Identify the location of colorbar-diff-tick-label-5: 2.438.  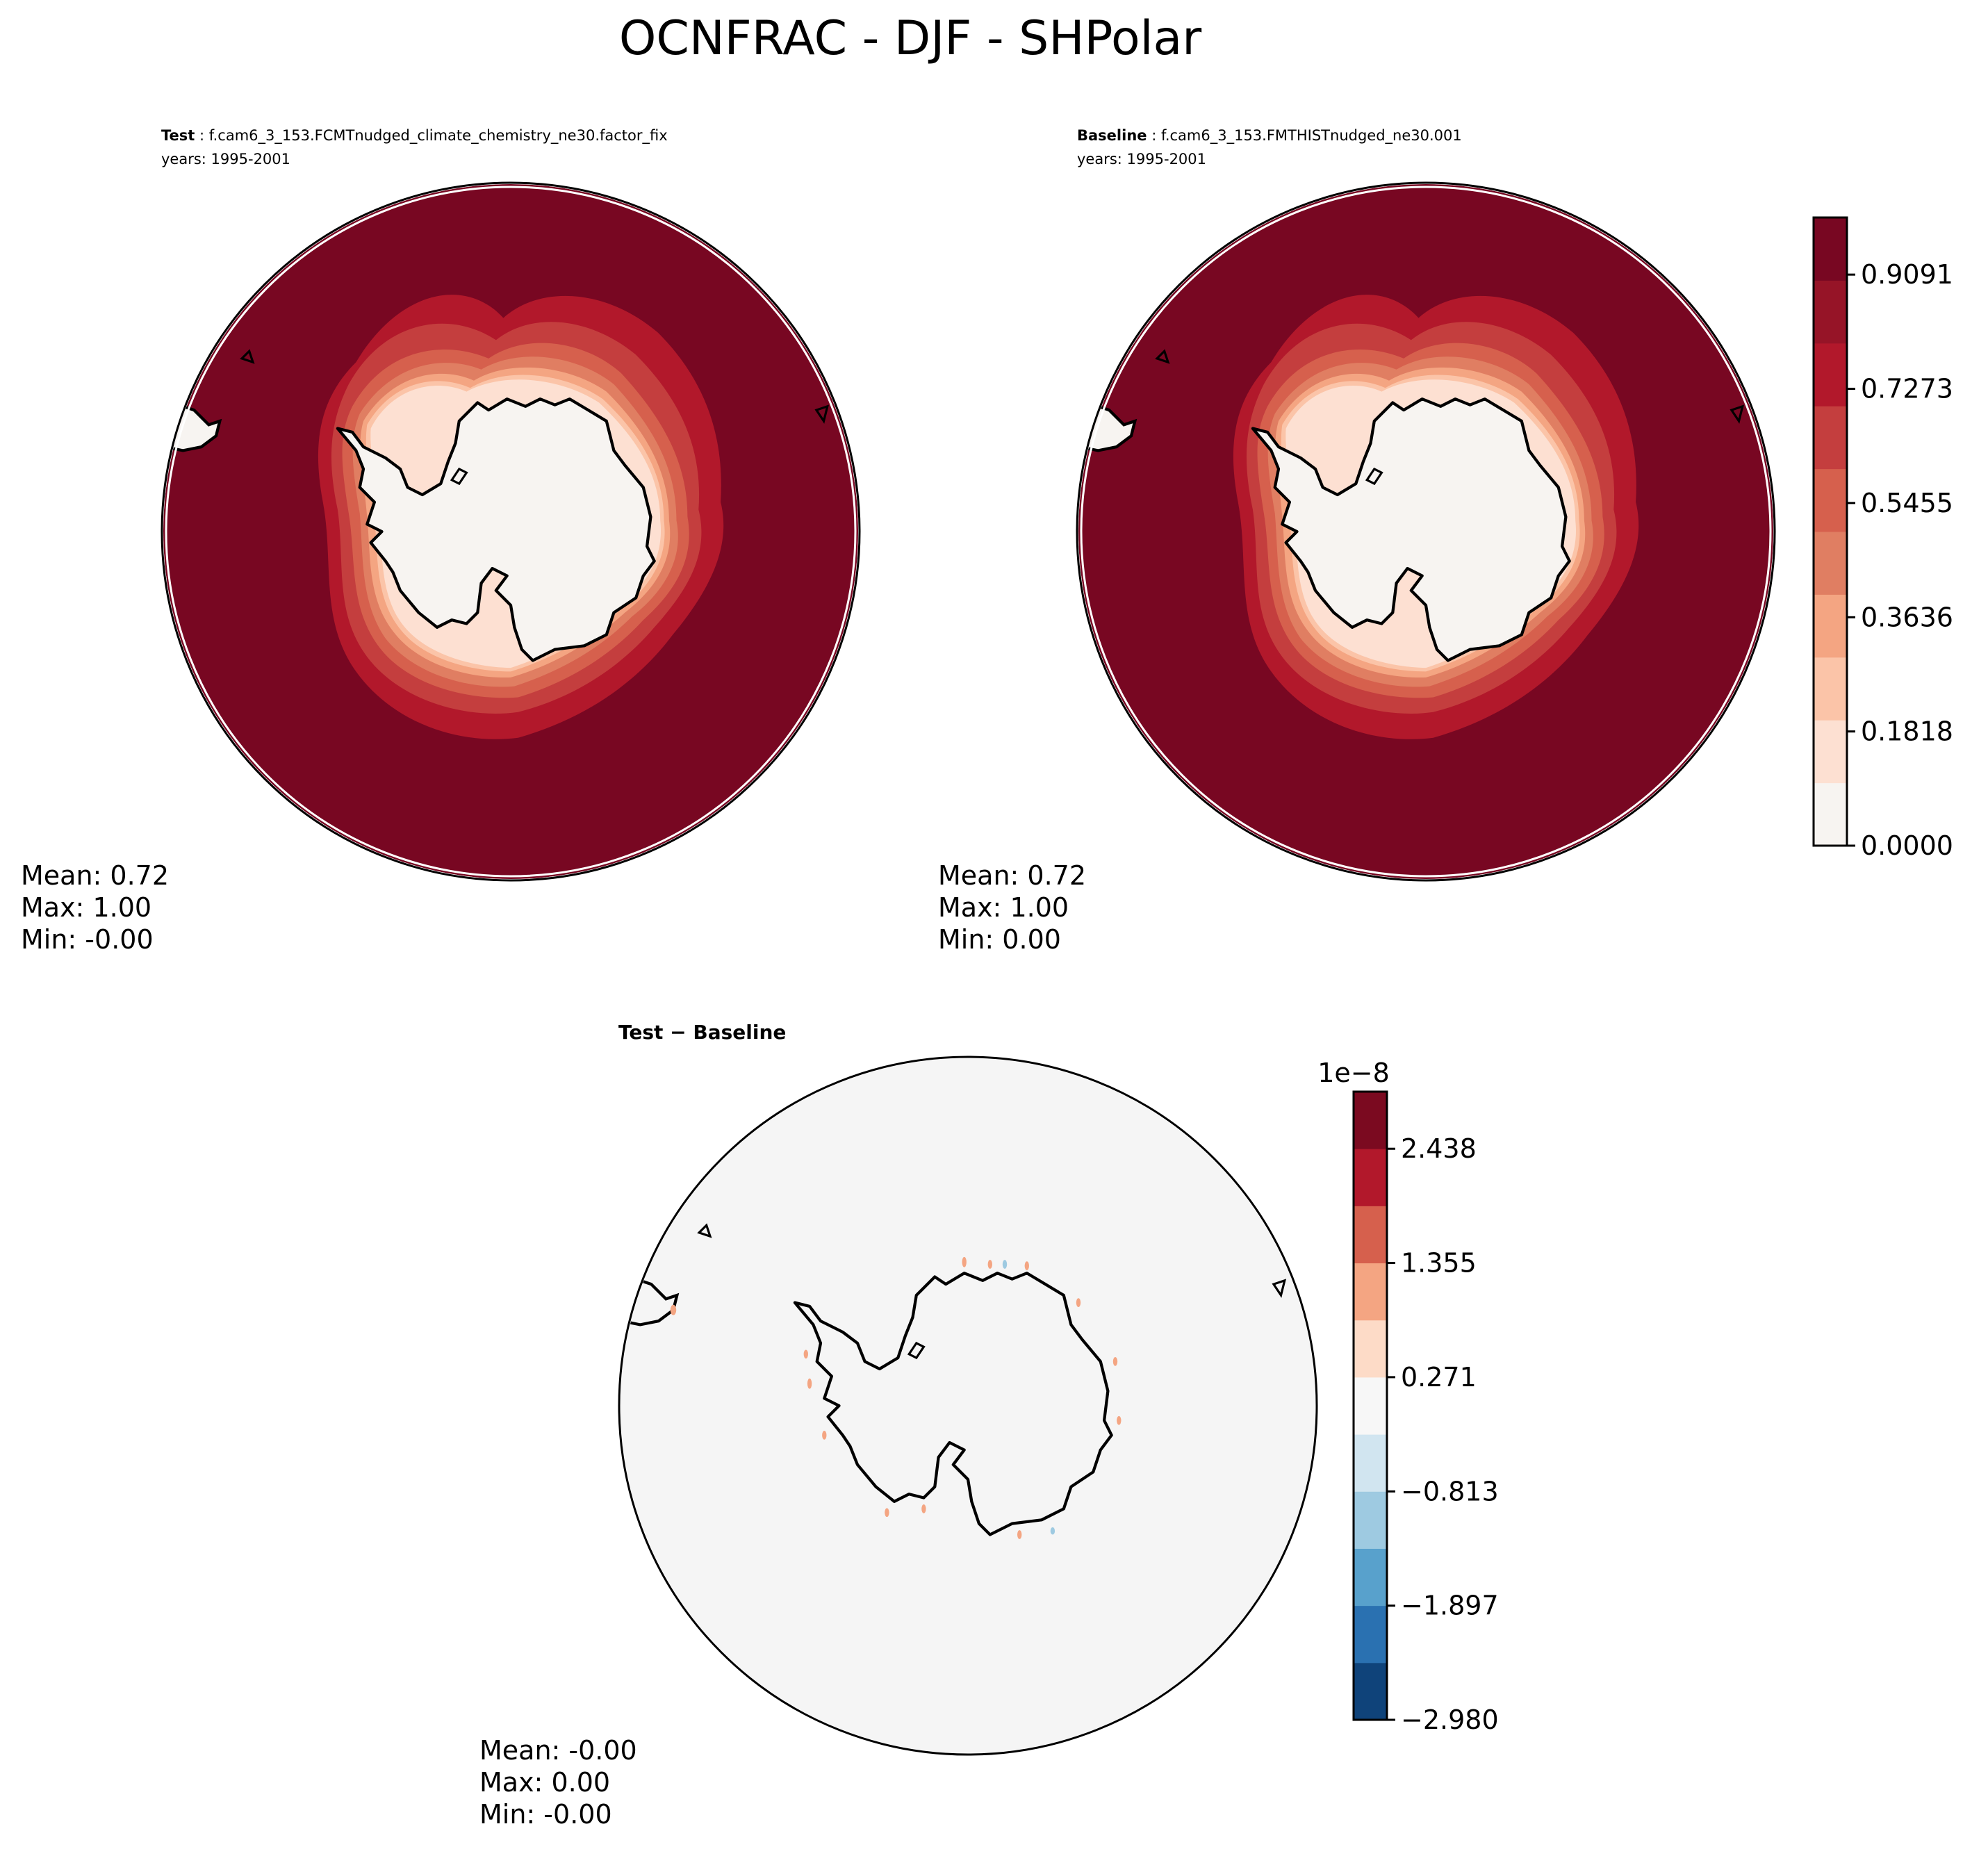
(1439, 1148).